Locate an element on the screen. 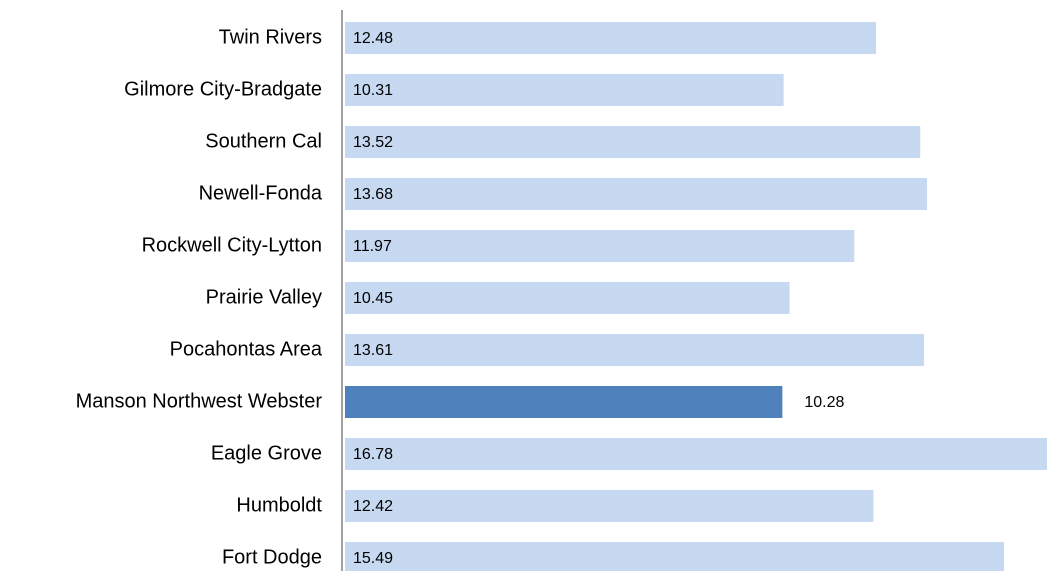  value-label: 11.97 is located at coordinates (372, 246).